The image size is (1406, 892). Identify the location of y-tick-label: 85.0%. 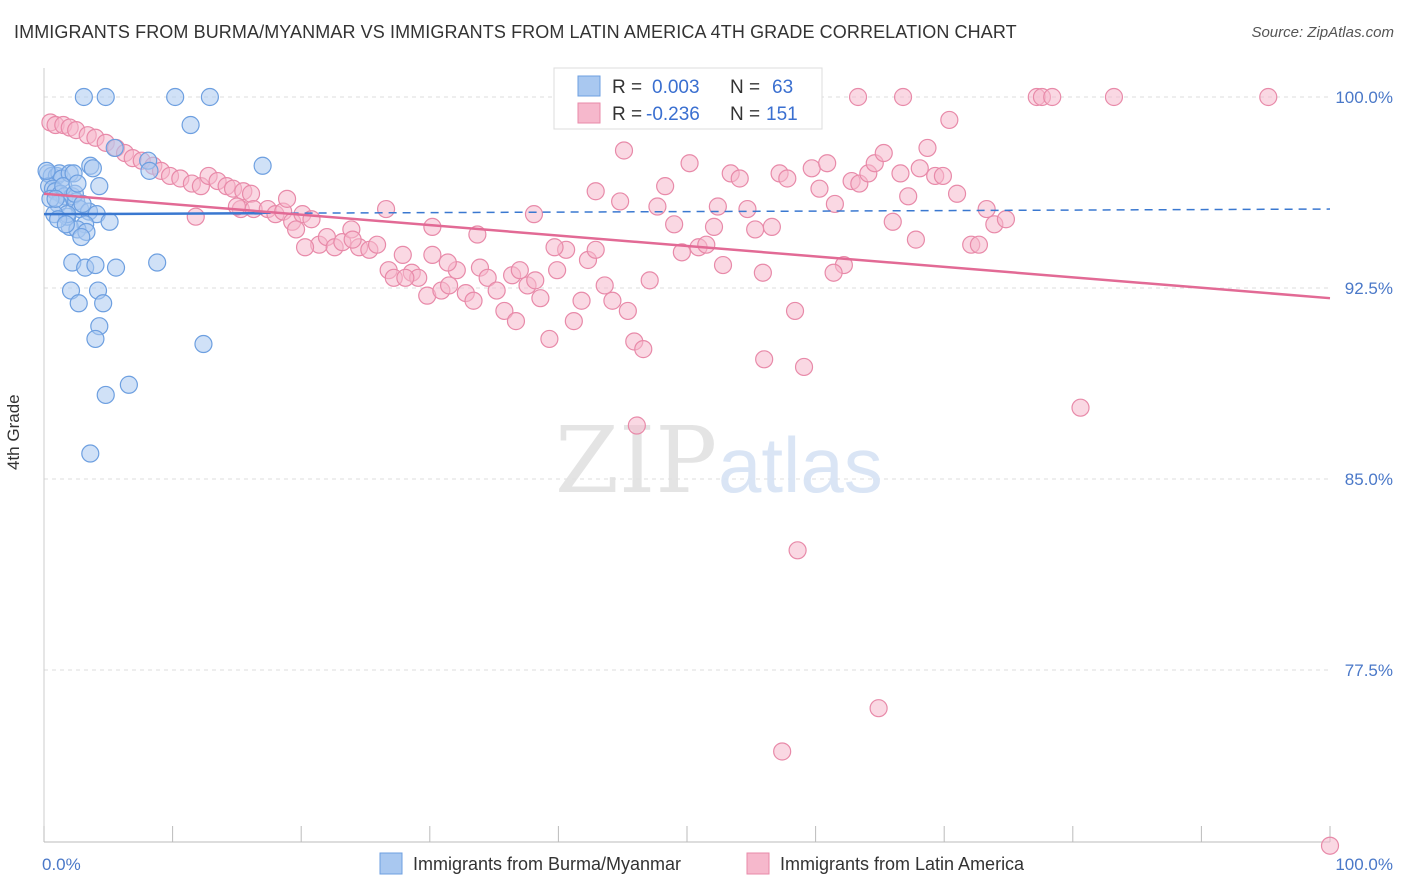
(1369, 479).